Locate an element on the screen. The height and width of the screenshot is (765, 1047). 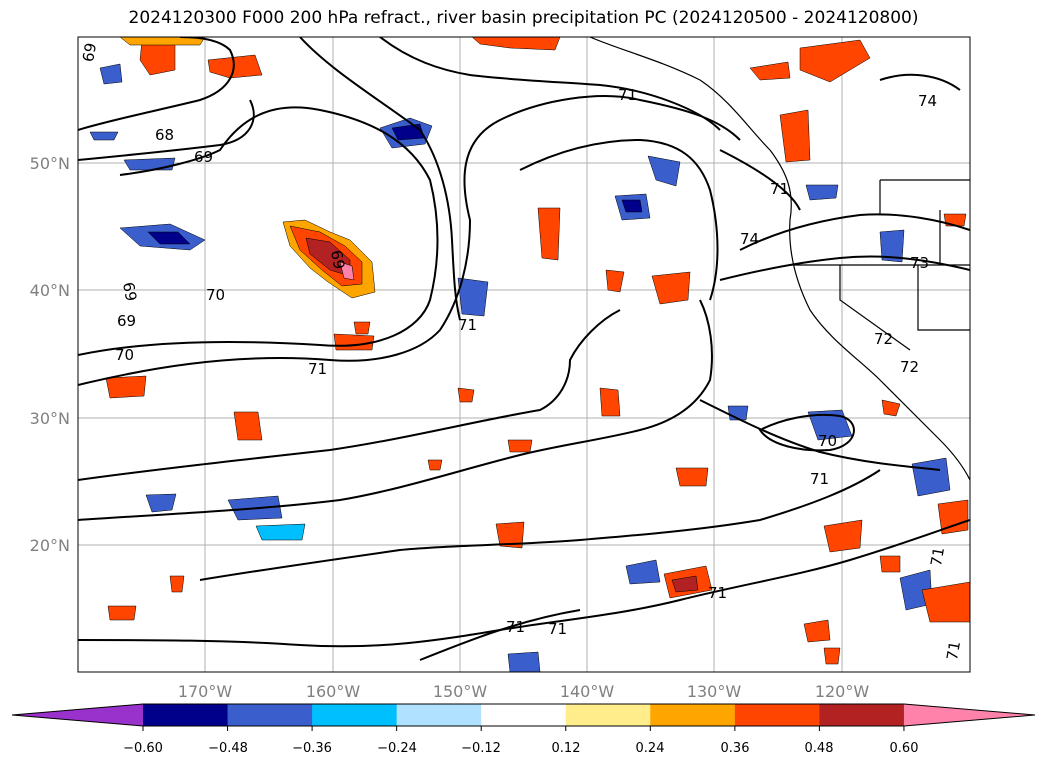
lat-label: 20°N is located at coordinates (50, 545).